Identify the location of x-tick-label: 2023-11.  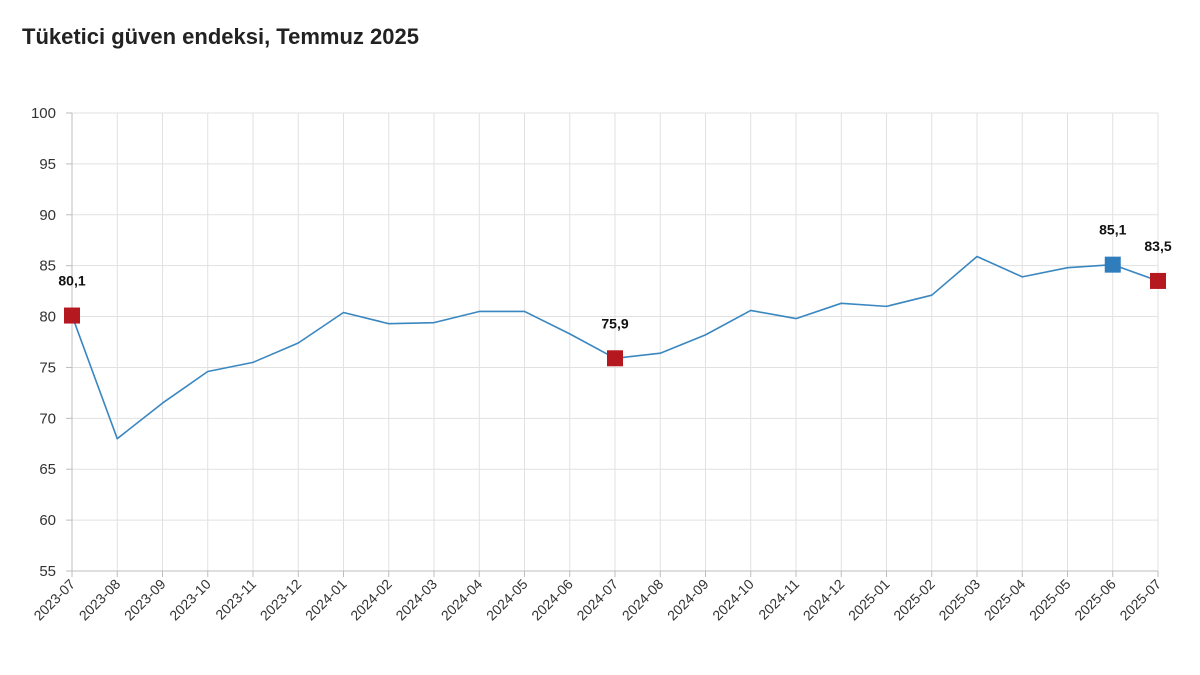
(235, 599).